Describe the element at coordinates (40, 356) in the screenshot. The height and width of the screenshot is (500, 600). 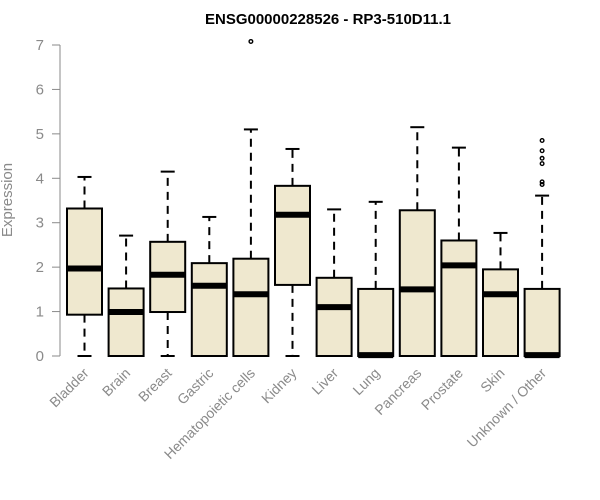
I see `y-tick-label: 0` at that location.